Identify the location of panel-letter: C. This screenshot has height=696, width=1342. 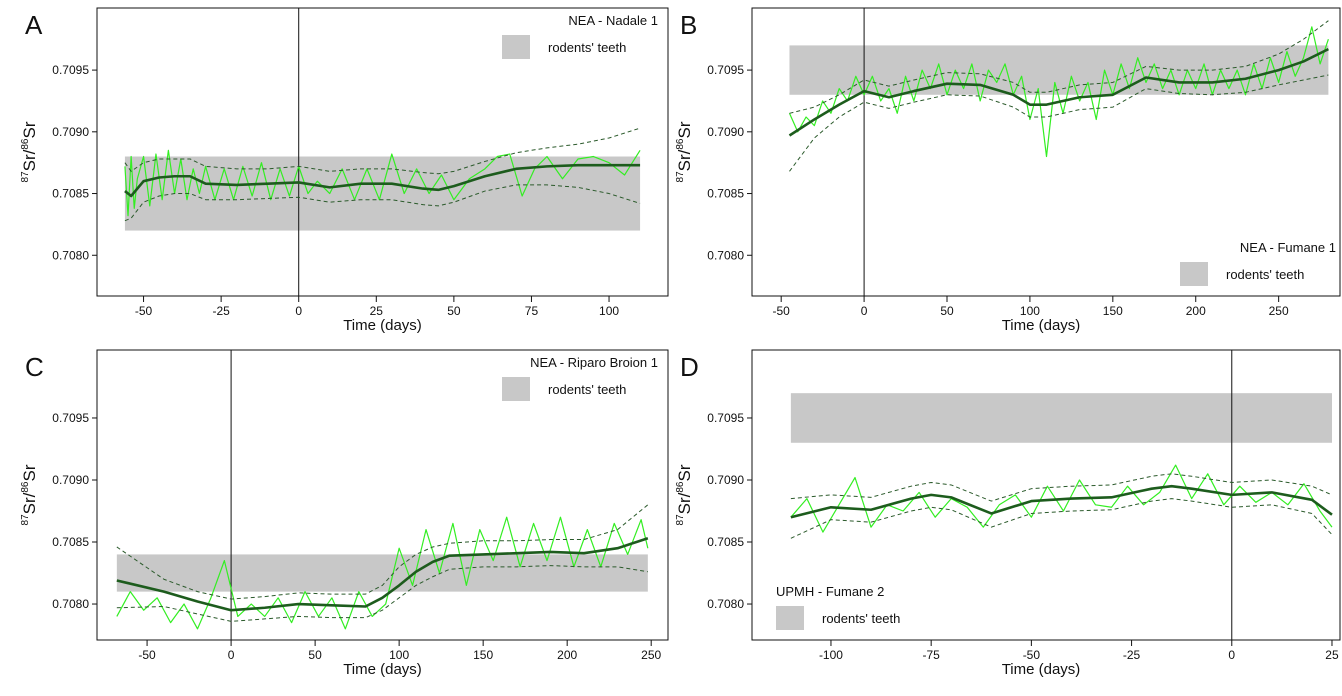
(34, 367).